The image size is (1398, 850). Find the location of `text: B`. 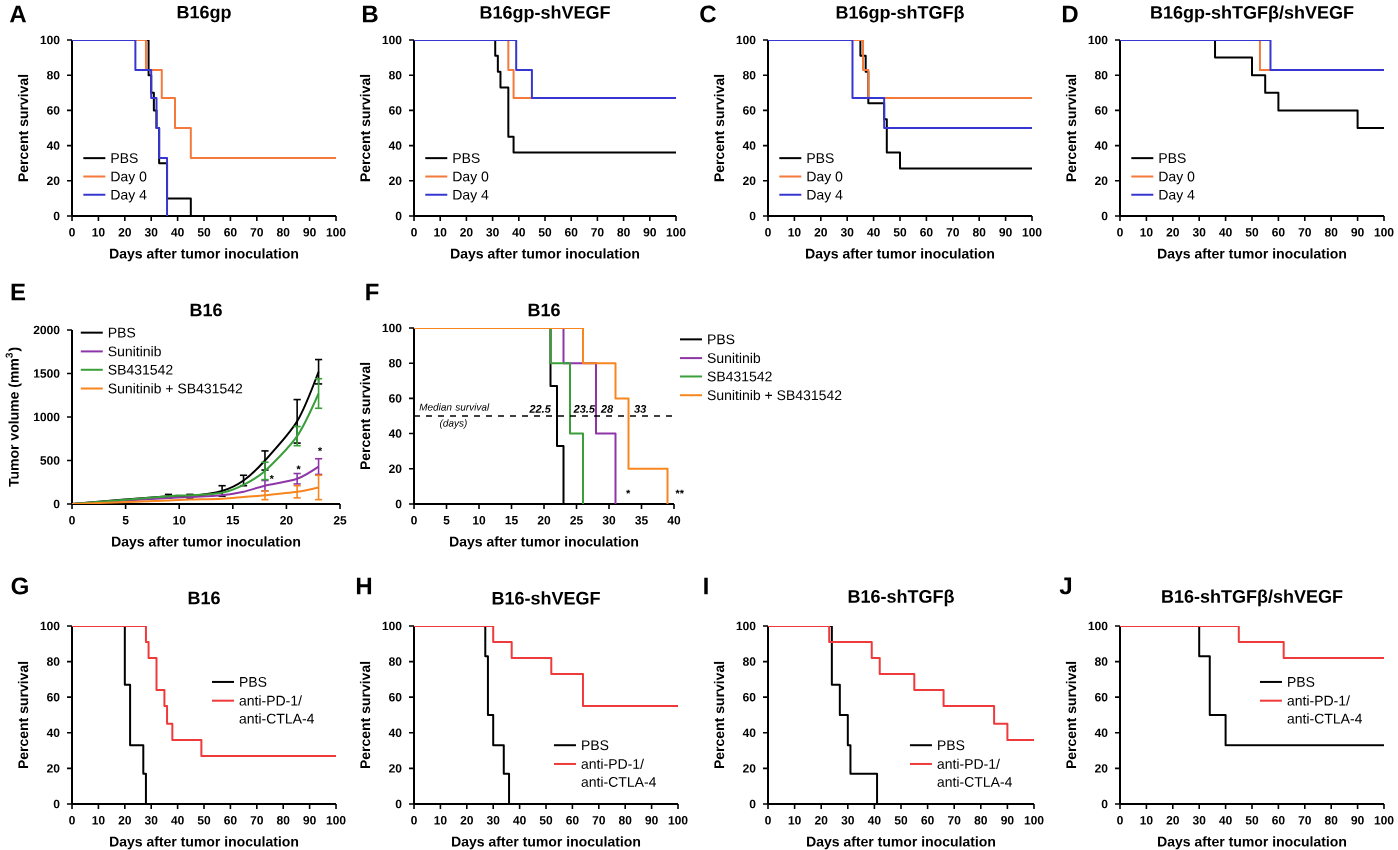

text: B is located at coordinates (370, 14).